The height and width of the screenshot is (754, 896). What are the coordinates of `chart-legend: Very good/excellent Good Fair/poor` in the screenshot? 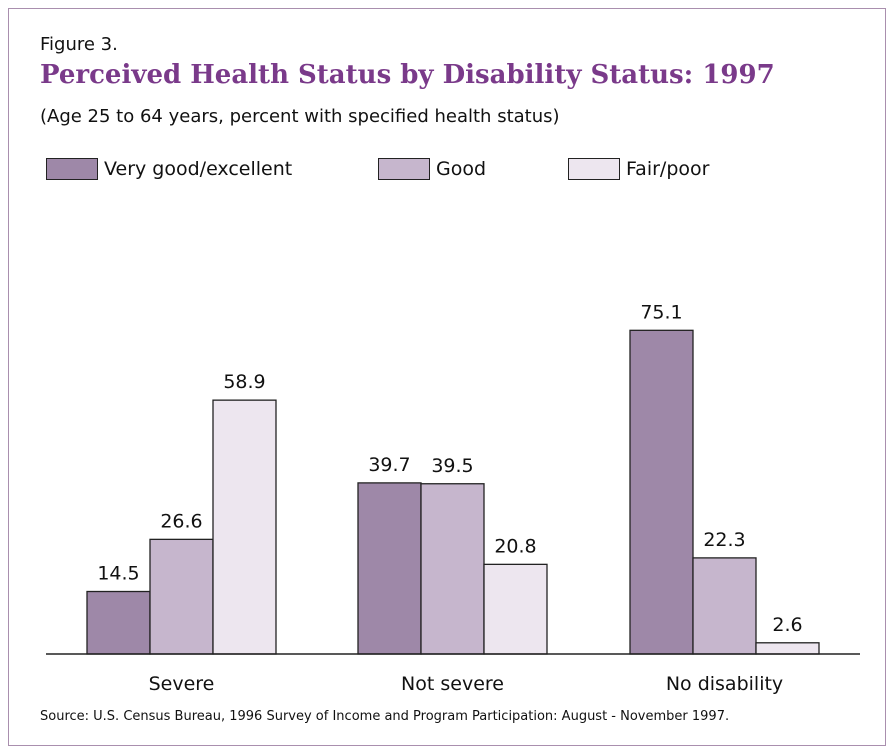 It's located at (448, 173).